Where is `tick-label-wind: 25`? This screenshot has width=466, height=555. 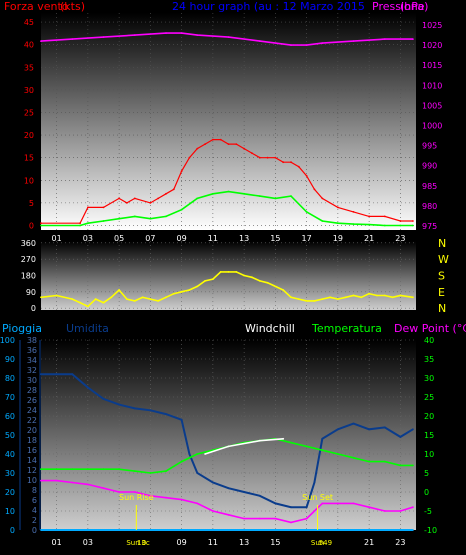 tick-label-wind: 25 is located at coordinates (29, 112).